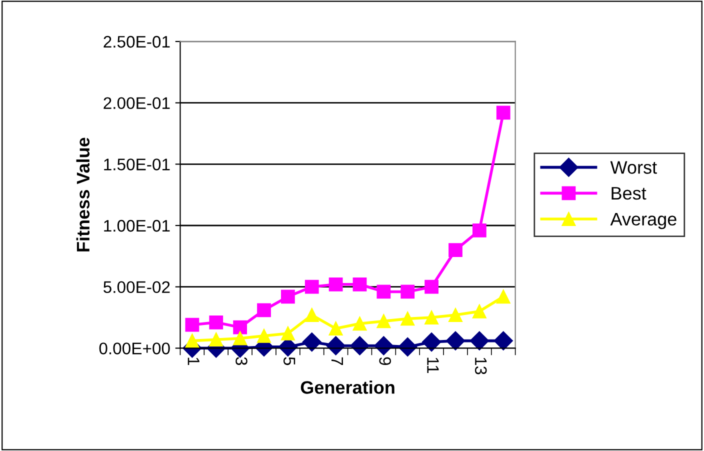 The image size is (704, 451). Describe the element at coordinates (337, 361) in the screenshot. I see `x-tick-label: 7` at that location.